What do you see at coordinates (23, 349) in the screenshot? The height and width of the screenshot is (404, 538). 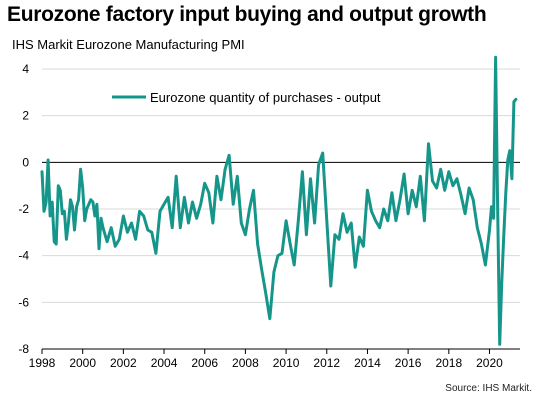 I see `y-tick-label: -8` at bounding box center [23, 349].